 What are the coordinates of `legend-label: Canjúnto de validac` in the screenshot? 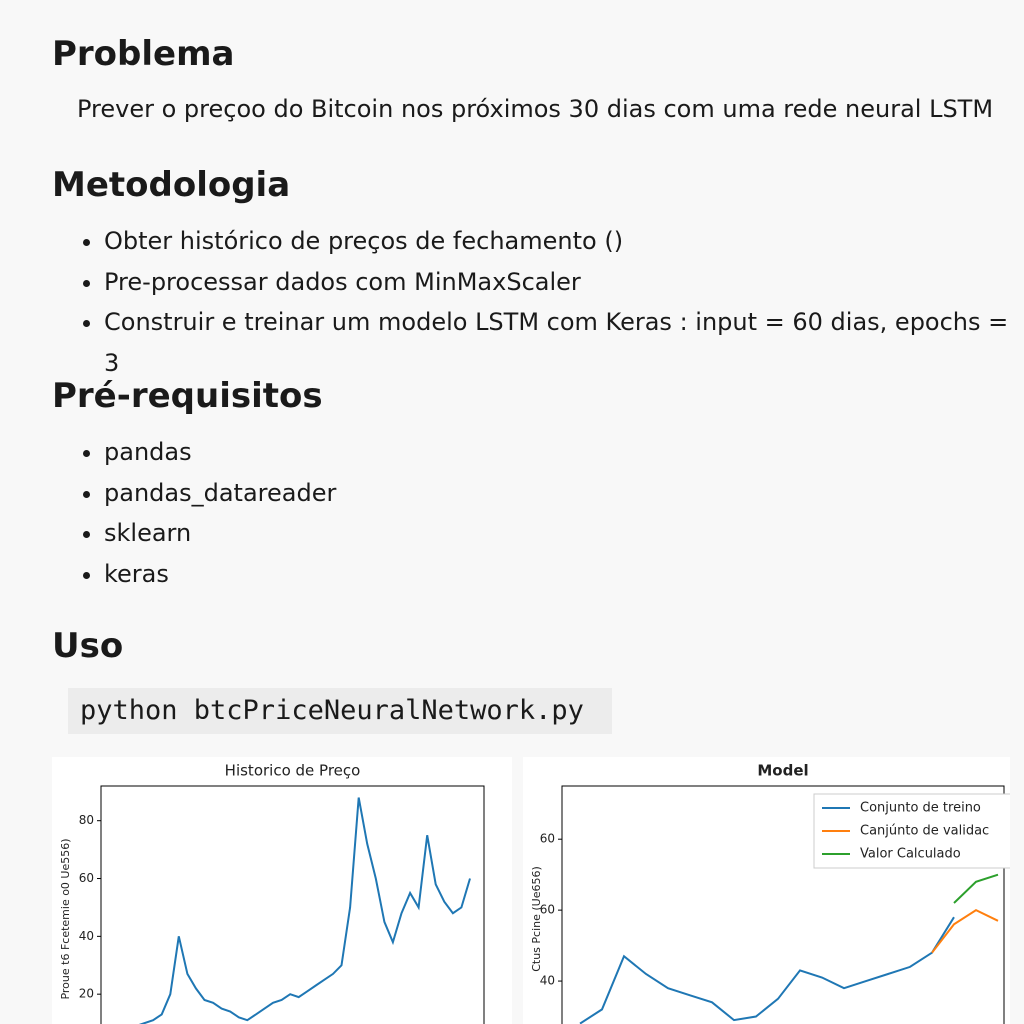 It's located at (924, 831).